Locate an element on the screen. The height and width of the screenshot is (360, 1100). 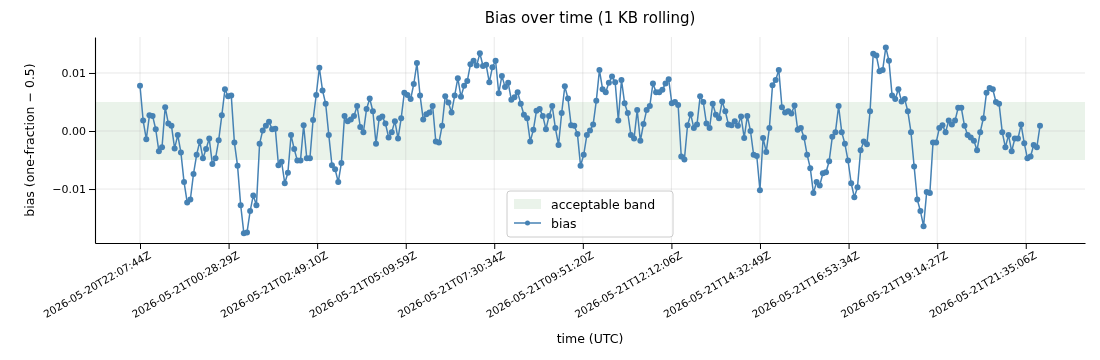
y-axis-title: bias (one-fraction − 0.5) is located at coordinates (29, 140).